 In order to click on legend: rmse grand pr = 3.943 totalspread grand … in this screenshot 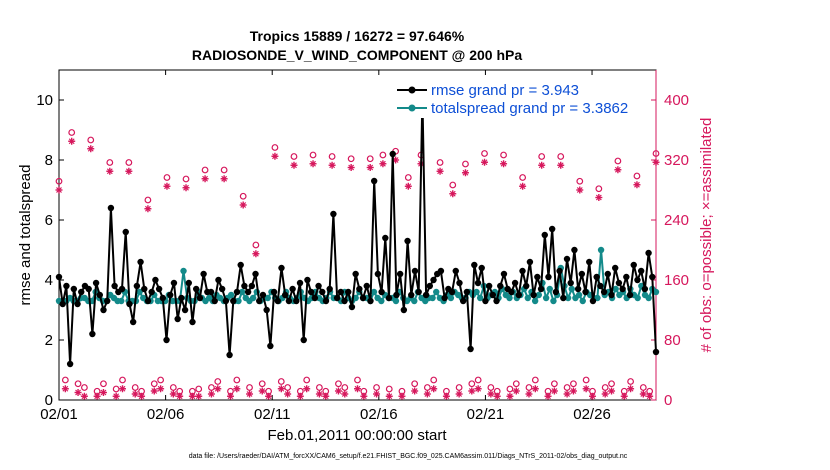, I will do `click(522, 98)`.